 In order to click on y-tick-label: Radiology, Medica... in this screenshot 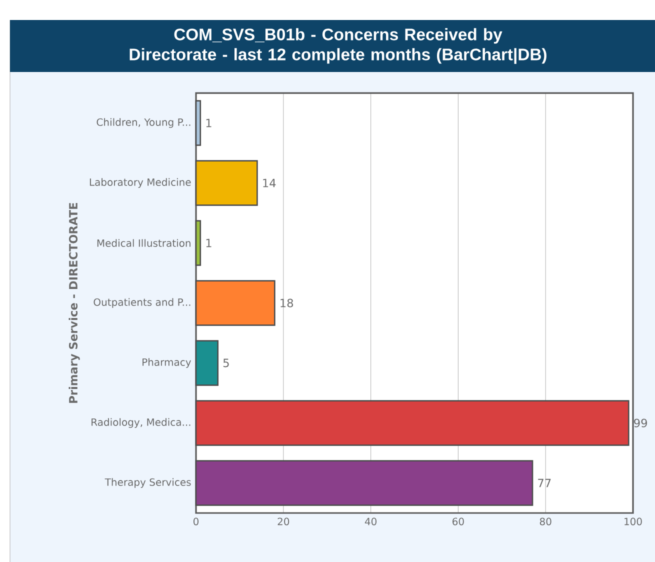, I will do `click(141, 423)`.